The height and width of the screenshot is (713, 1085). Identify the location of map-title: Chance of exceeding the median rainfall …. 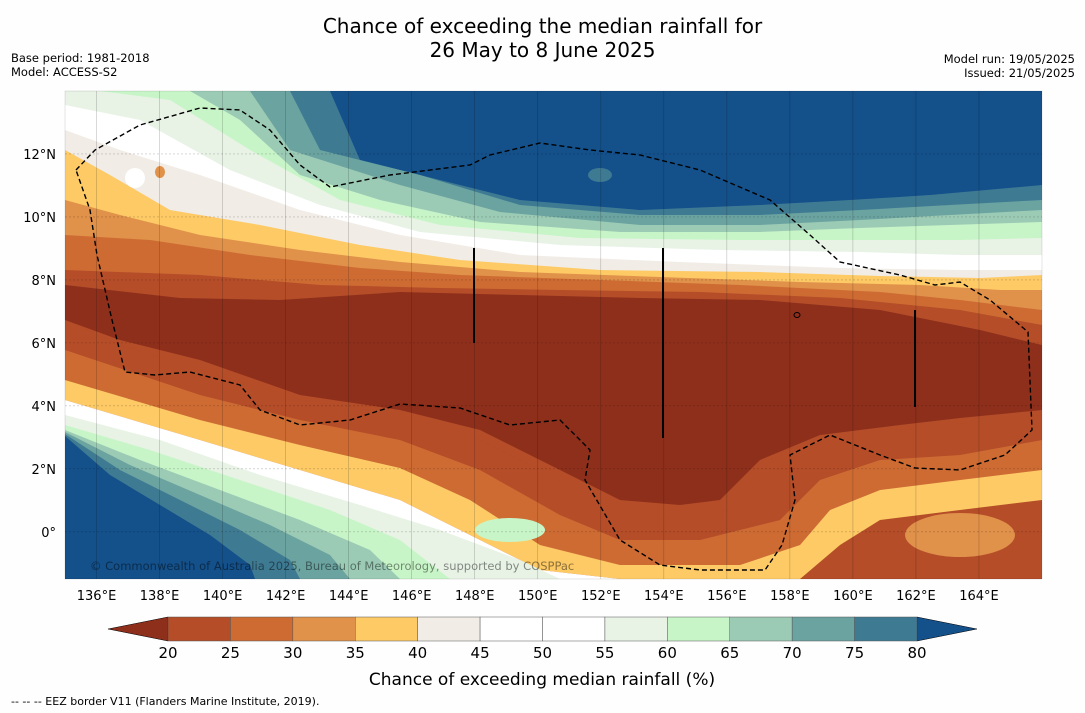
(542, 38).